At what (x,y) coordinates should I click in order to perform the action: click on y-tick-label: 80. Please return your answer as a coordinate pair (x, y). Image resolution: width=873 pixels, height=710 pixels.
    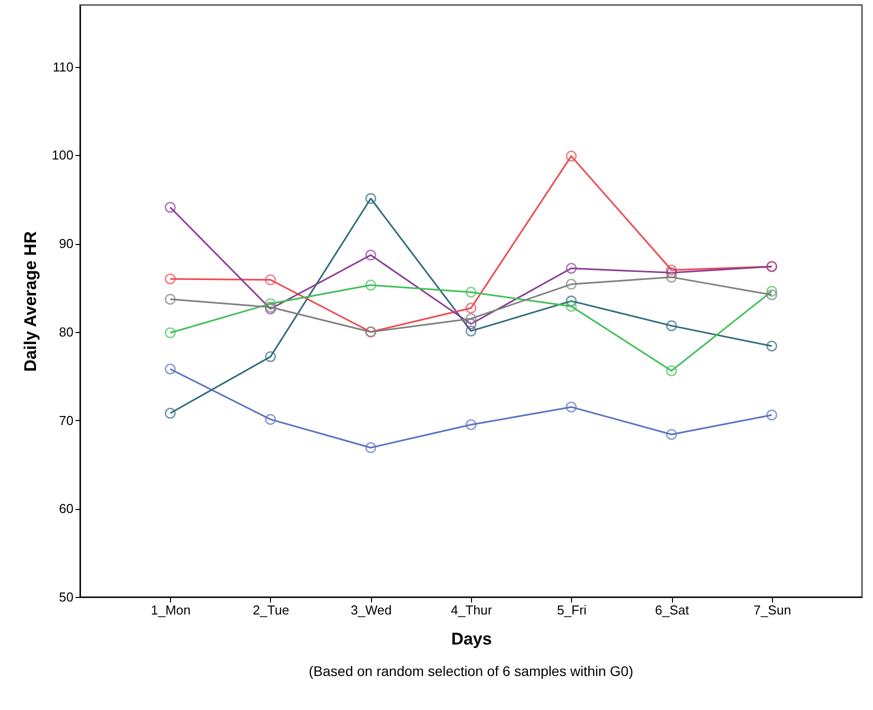
    Looking at the image, I should click on (66, 332).